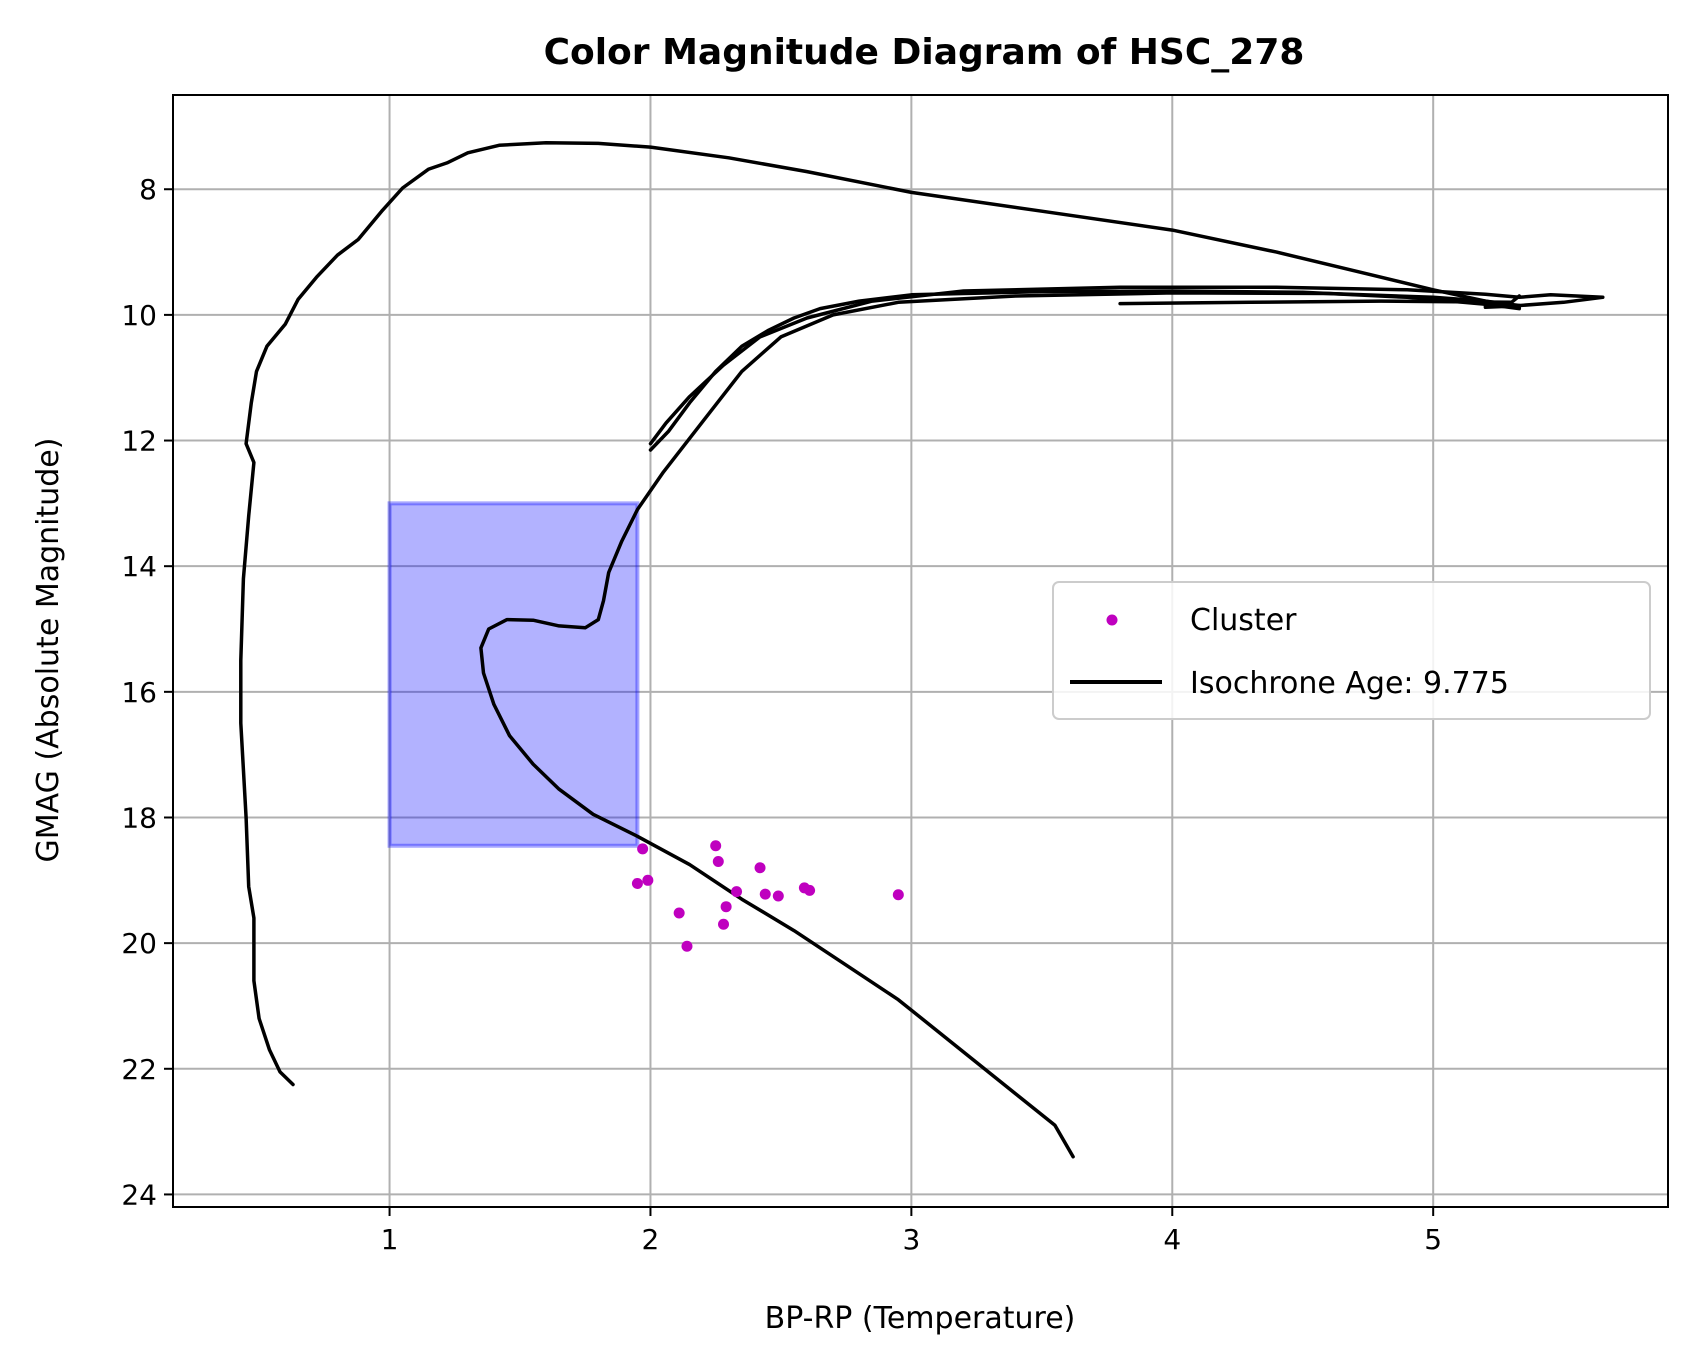 The height and width of the screenshot is (1361, 1688). What do you see at coordinates (1349, 683) in the screenshot?
I see `legend-isochrone-label: Isochrone Age: 9.775` at bounding box center [1349, 683].